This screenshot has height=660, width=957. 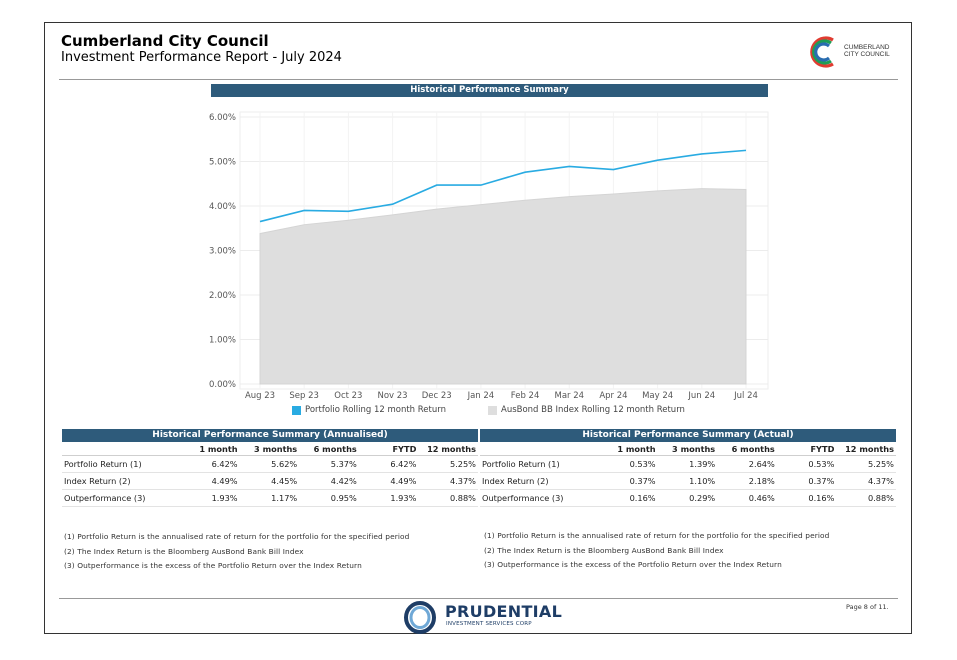 What do you see at coordinates (222, 163) in the screenshot?
I see `y-tick-label: 5.00%` at bounding box center [222, 163].